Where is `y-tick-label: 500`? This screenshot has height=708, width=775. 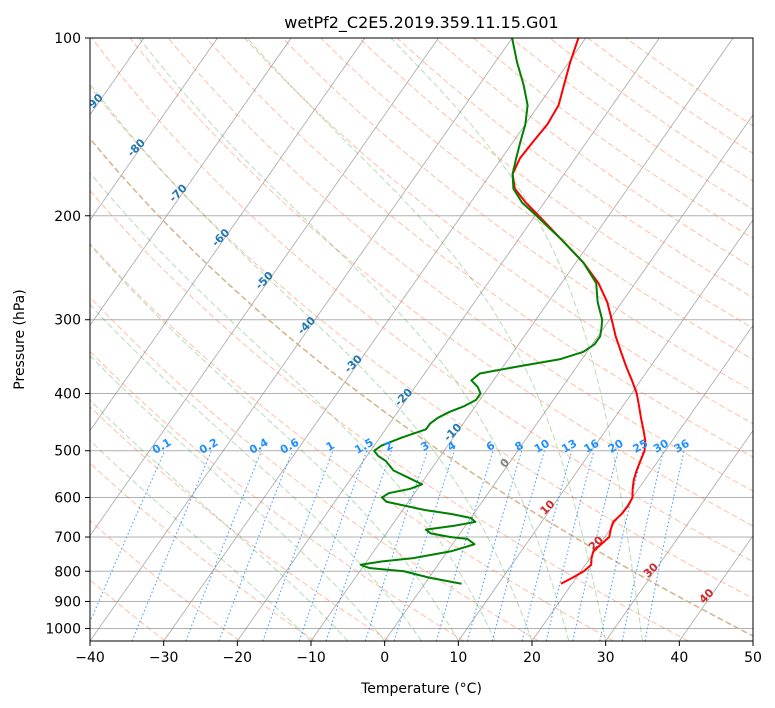
y-tick-label: 500 is located at coordinates (67, 452).